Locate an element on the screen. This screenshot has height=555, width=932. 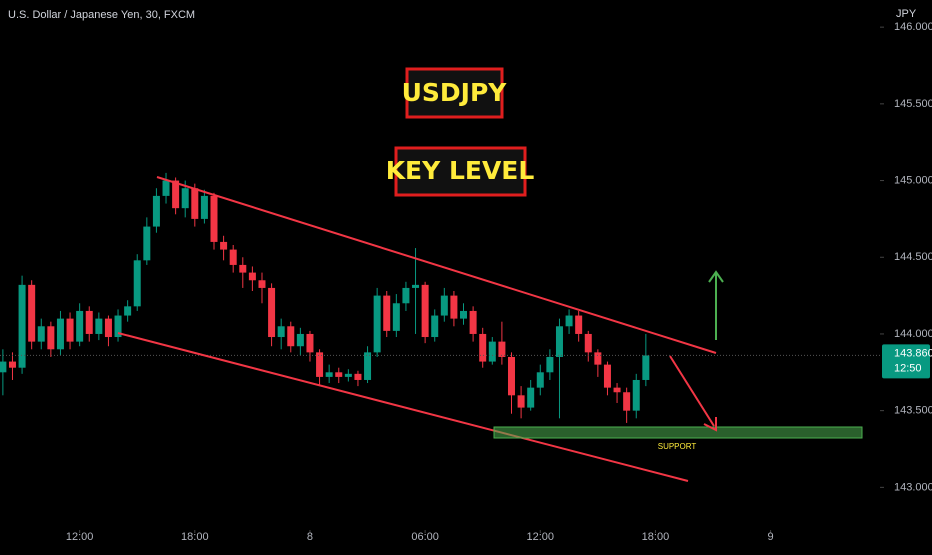
currency-label: JPY is located at coordinates (906, 14).